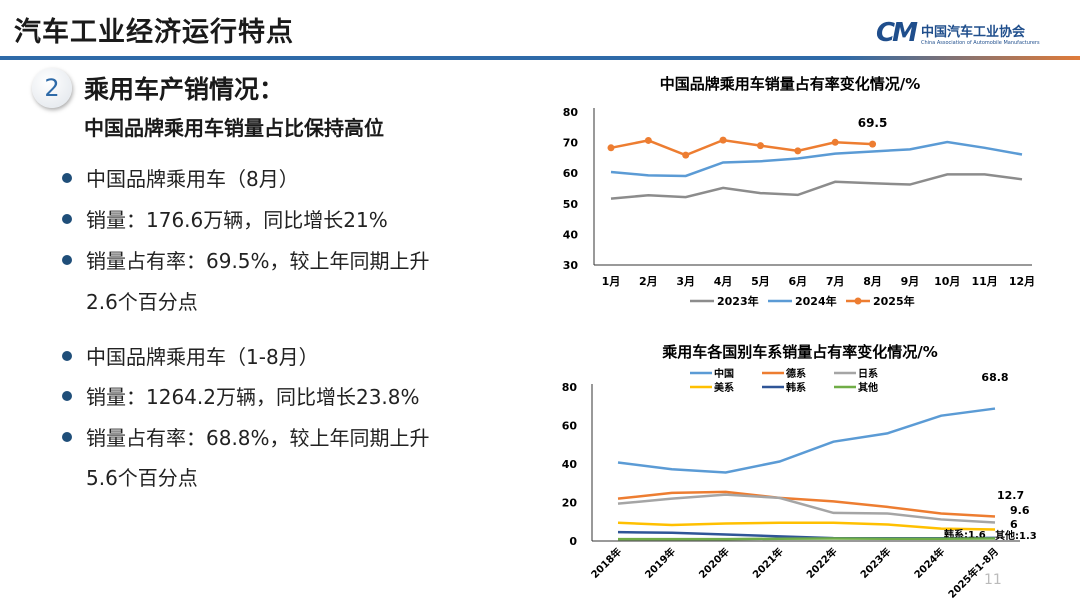  I want to click on chart1-x-tick: 9月, so click(910, 281).